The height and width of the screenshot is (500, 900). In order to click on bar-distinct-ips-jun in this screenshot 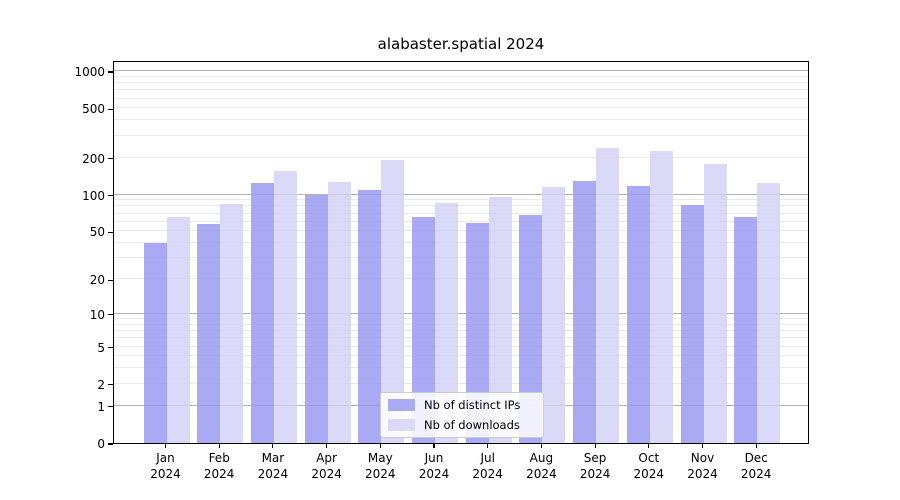, I will do `click(423, 329)`.